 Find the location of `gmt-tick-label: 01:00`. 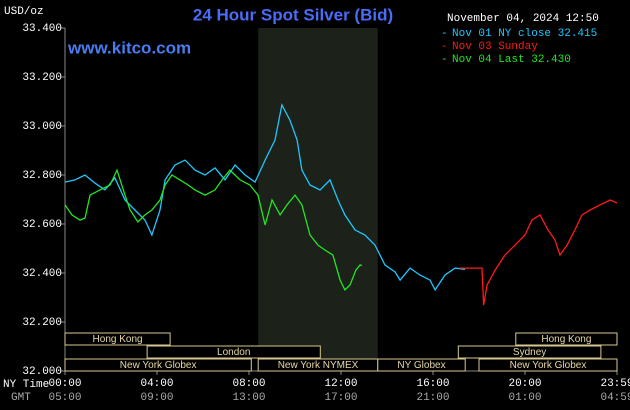

gmt-tick-label: 01:00 is located at coordinates (524, 398).